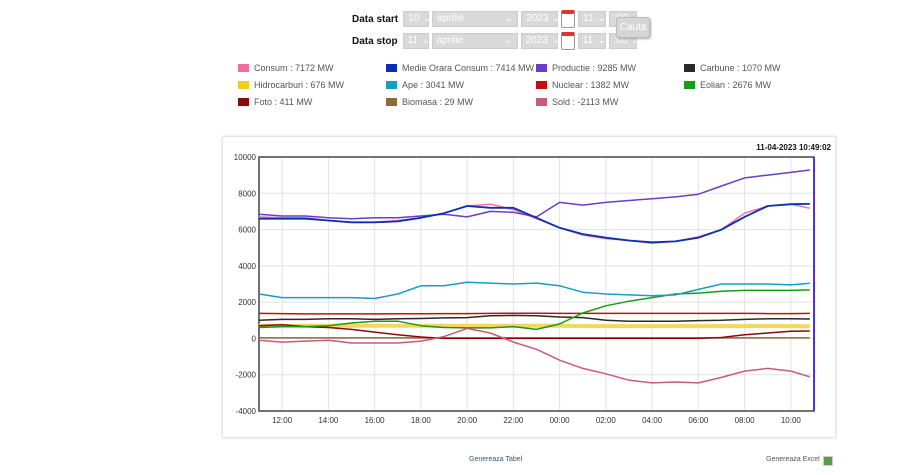  What do you see at coordinates (534, 326) in the screenshot?
I see `series-line-hidrocarburi` at bounding box center [534, 326].